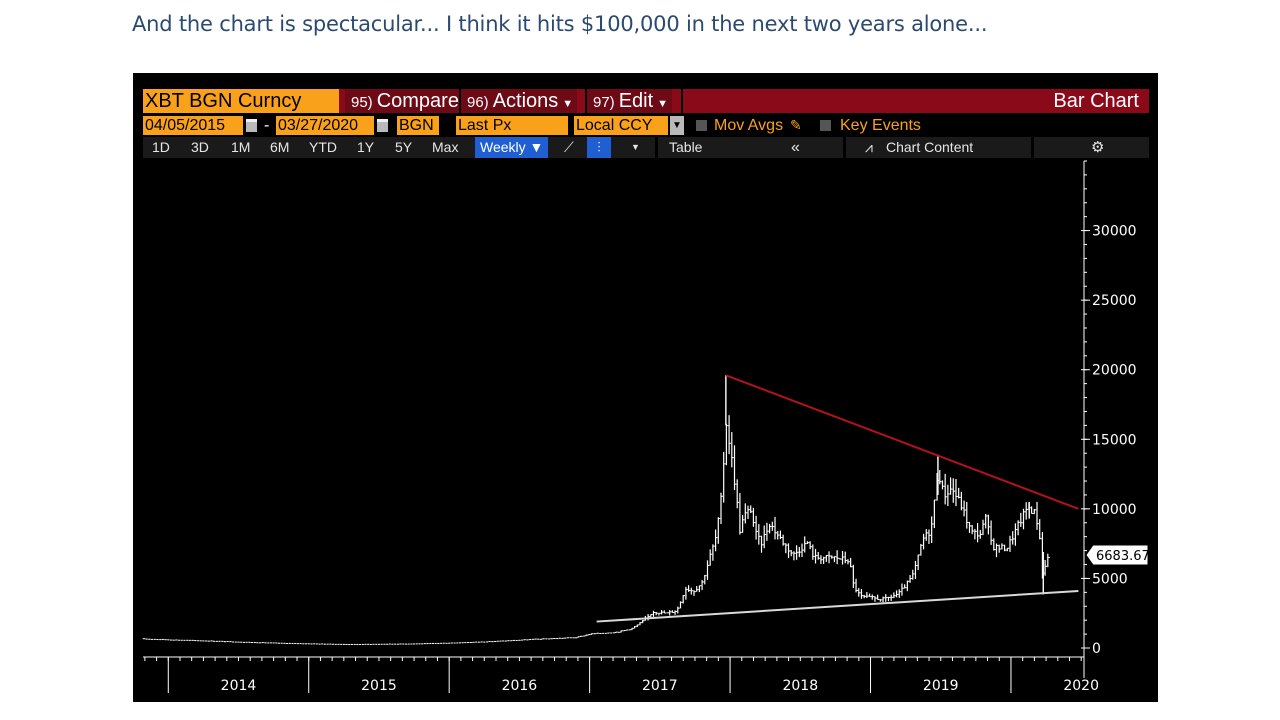 The width and height of the screenshot is (1280, 720). I want to click on start-date-field: 04/05/2015, so click(193, 125).